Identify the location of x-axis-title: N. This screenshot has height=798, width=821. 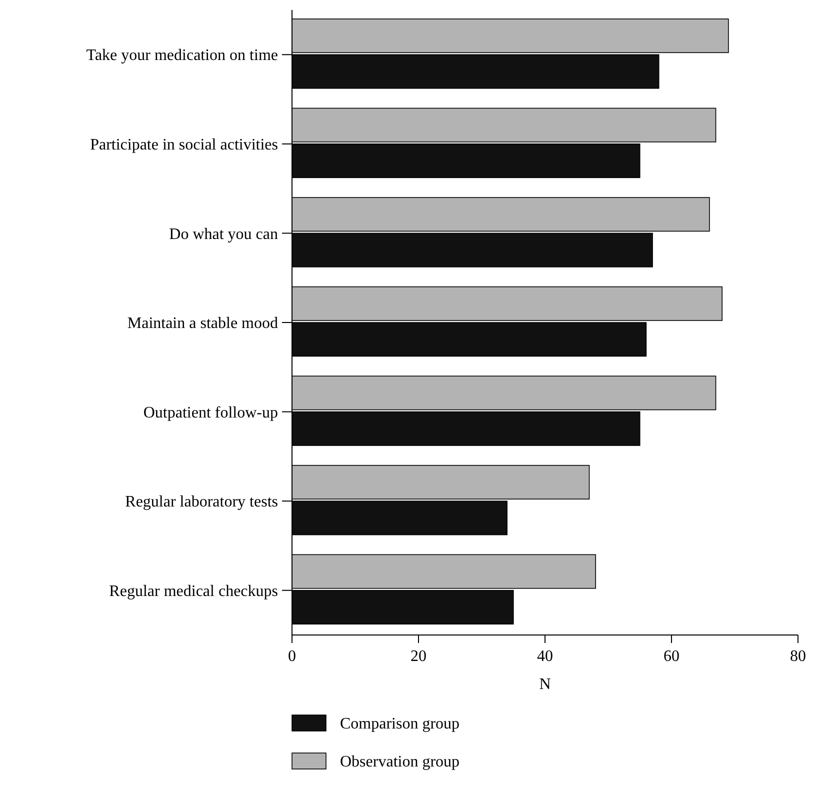
(545, 684).